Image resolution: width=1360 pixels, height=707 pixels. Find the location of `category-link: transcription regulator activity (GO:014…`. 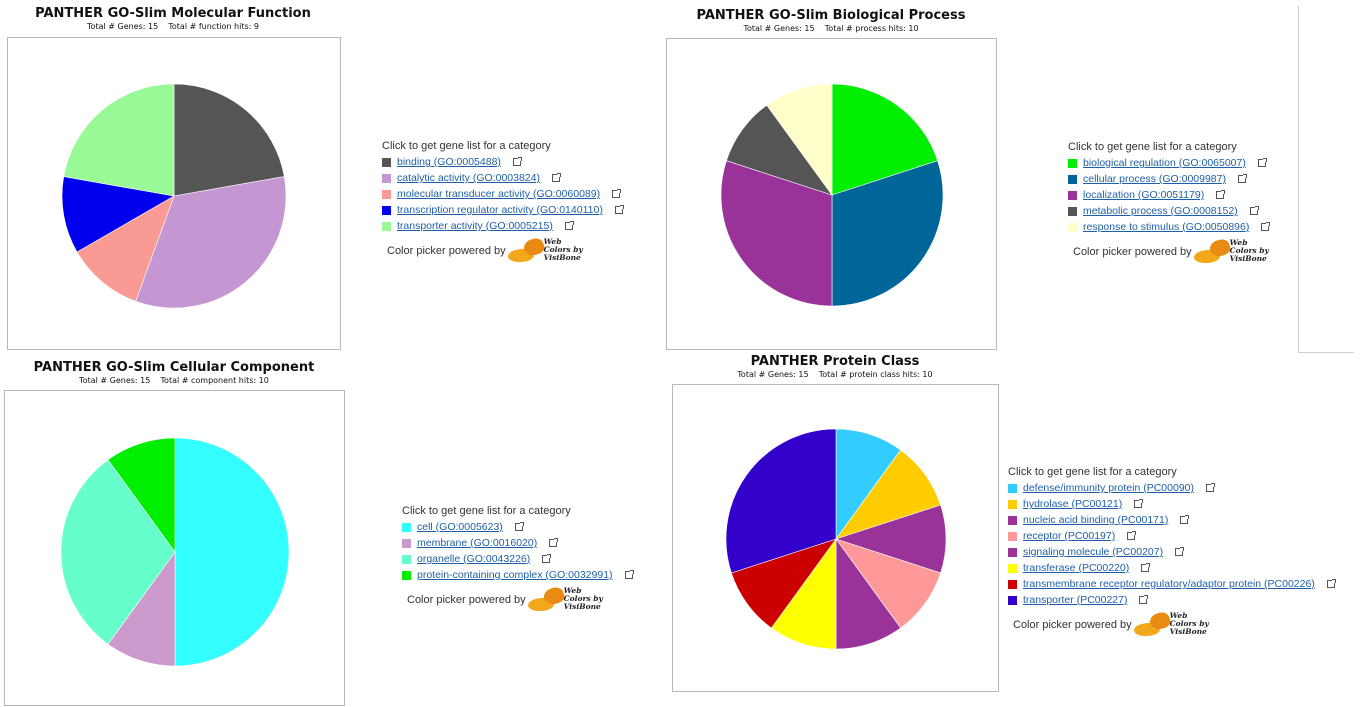

category-link: transcription regulator activity (GO:014… is located at coordinates (500, 210).